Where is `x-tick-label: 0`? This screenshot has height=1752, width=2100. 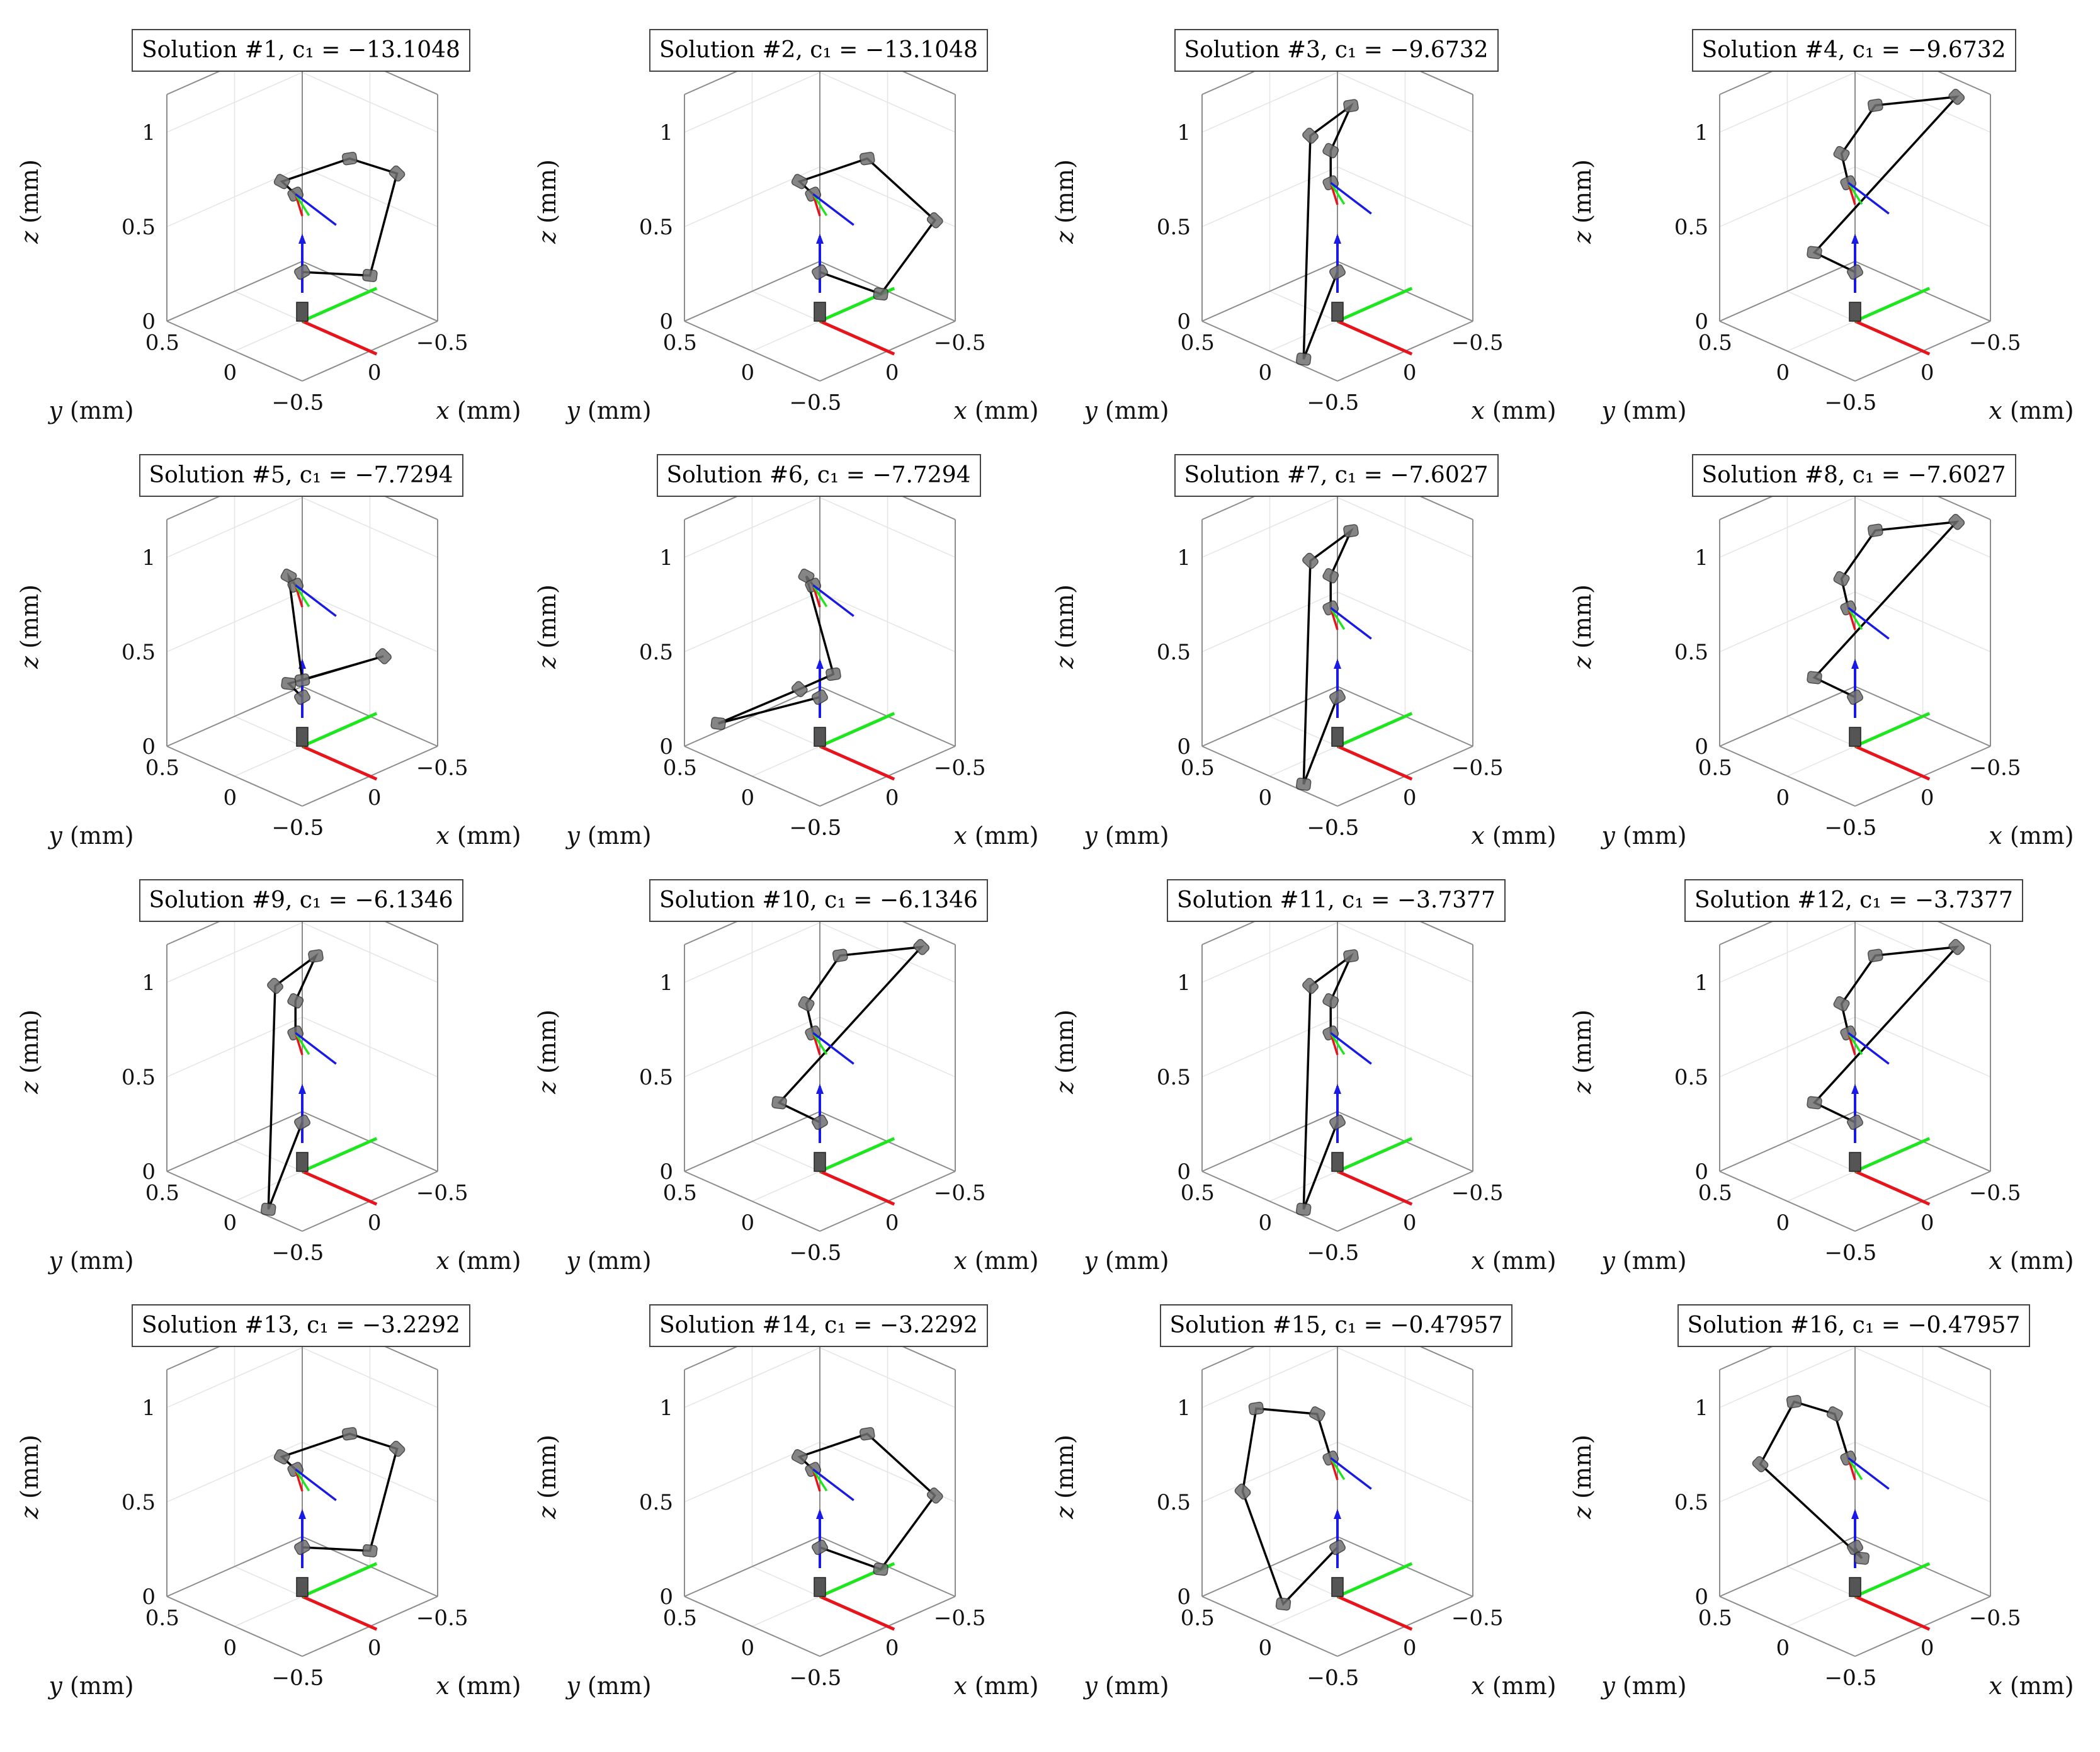
x-tick-label: 0 is located at coordinates (1783, 1648).